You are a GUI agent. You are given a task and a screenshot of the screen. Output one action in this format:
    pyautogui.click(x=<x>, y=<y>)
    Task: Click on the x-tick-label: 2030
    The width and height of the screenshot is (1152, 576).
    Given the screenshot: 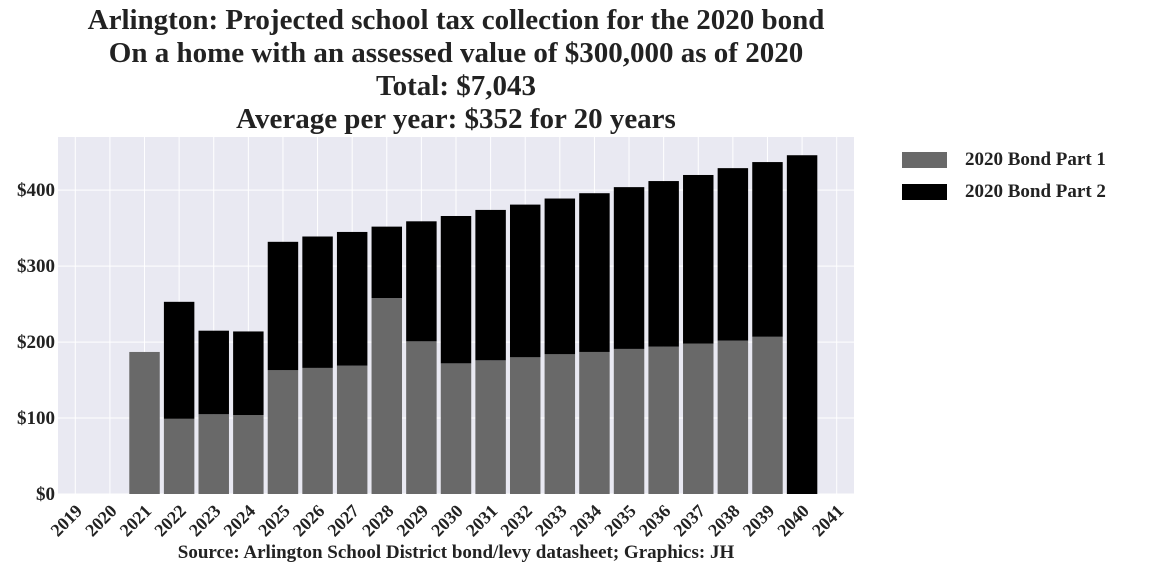 What is the action you would take?
    pyautogui.click(x=447, y=521)
    